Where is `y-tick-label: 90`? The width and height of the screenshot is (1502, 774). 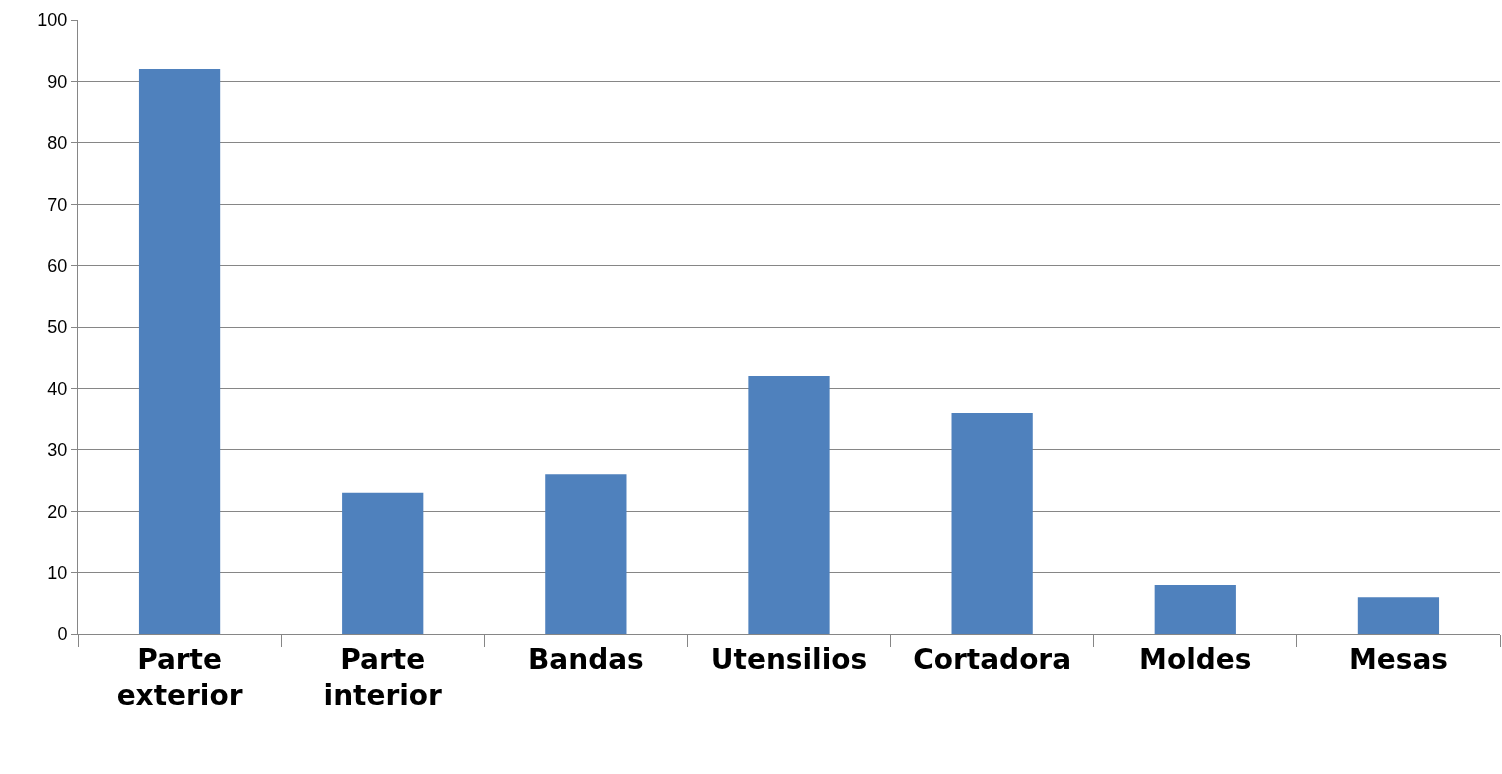
y-tick-label: 90 is located at coordinates (57, 81).